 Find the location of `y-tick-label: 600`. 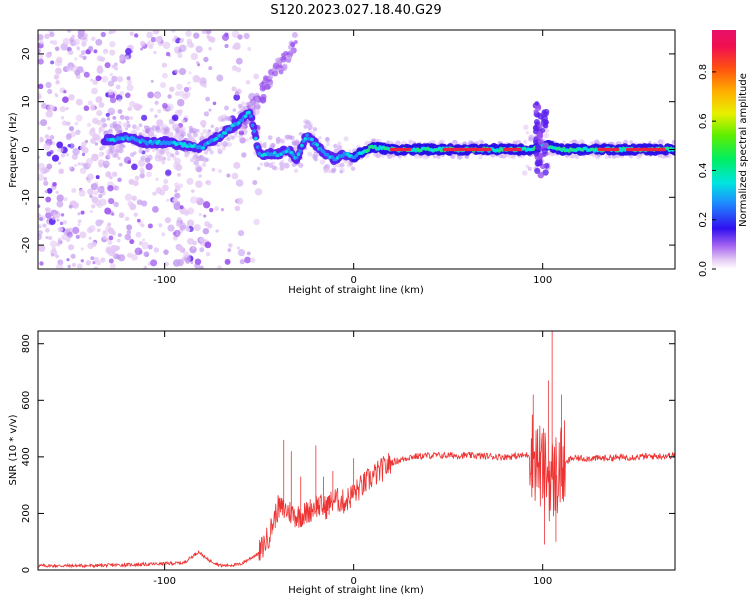

y-tick-label: 600 is located at coordinates (26, 400).